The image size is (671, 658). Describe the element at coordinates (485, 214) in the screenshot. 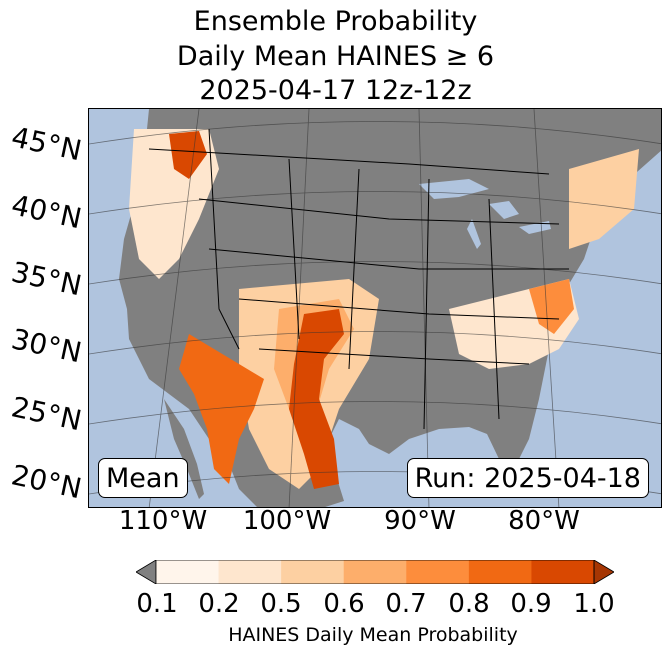

I see `great-lakes` at that location.